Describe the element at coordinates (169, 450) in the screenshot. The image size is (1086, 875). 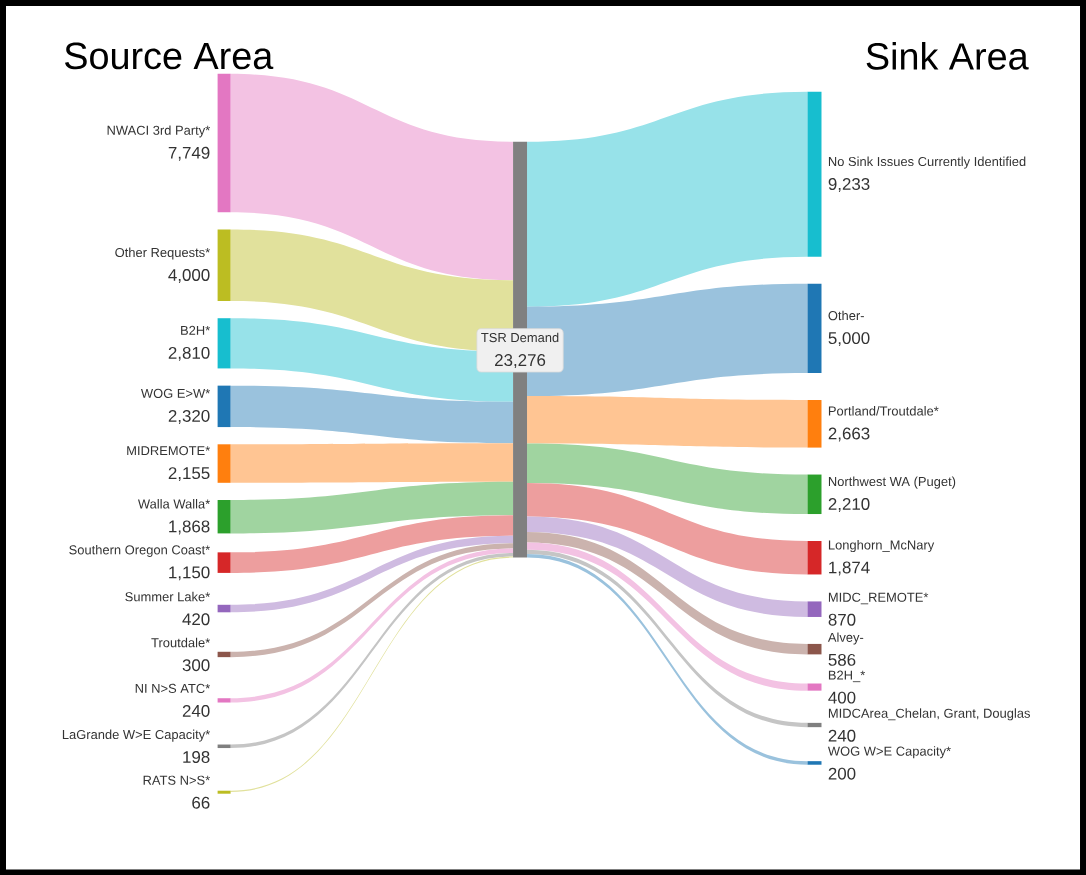
I see `category-label: MIDREMOTE*` at that location.